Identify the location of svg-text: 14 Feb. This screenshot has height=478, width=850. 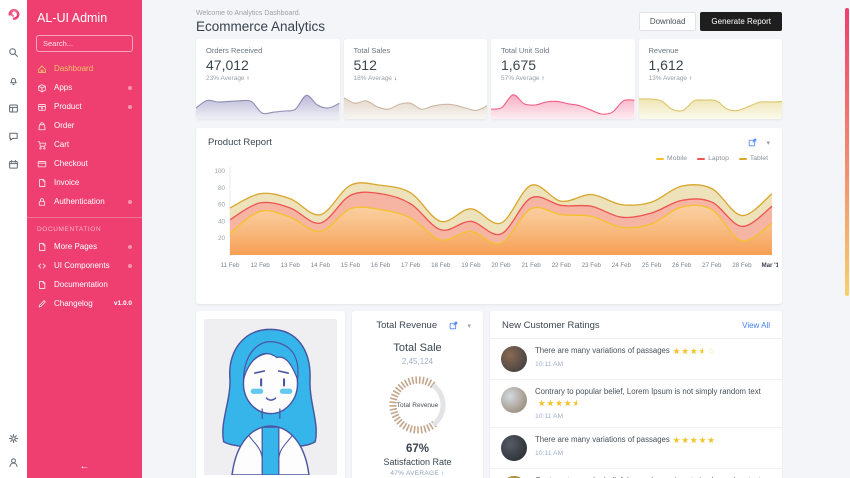
(321, 265).